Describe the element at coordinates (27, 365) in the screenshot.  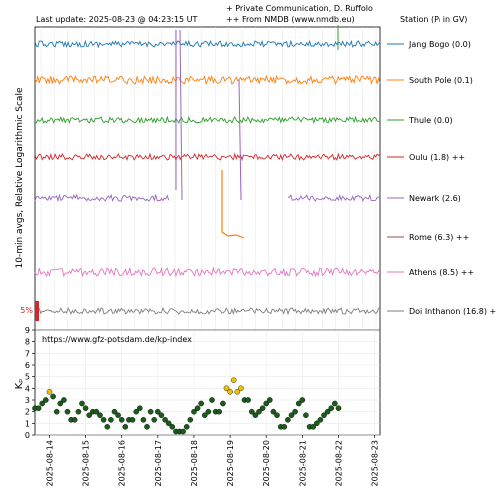
I see `kp-y-tick-label: 6` at that location.